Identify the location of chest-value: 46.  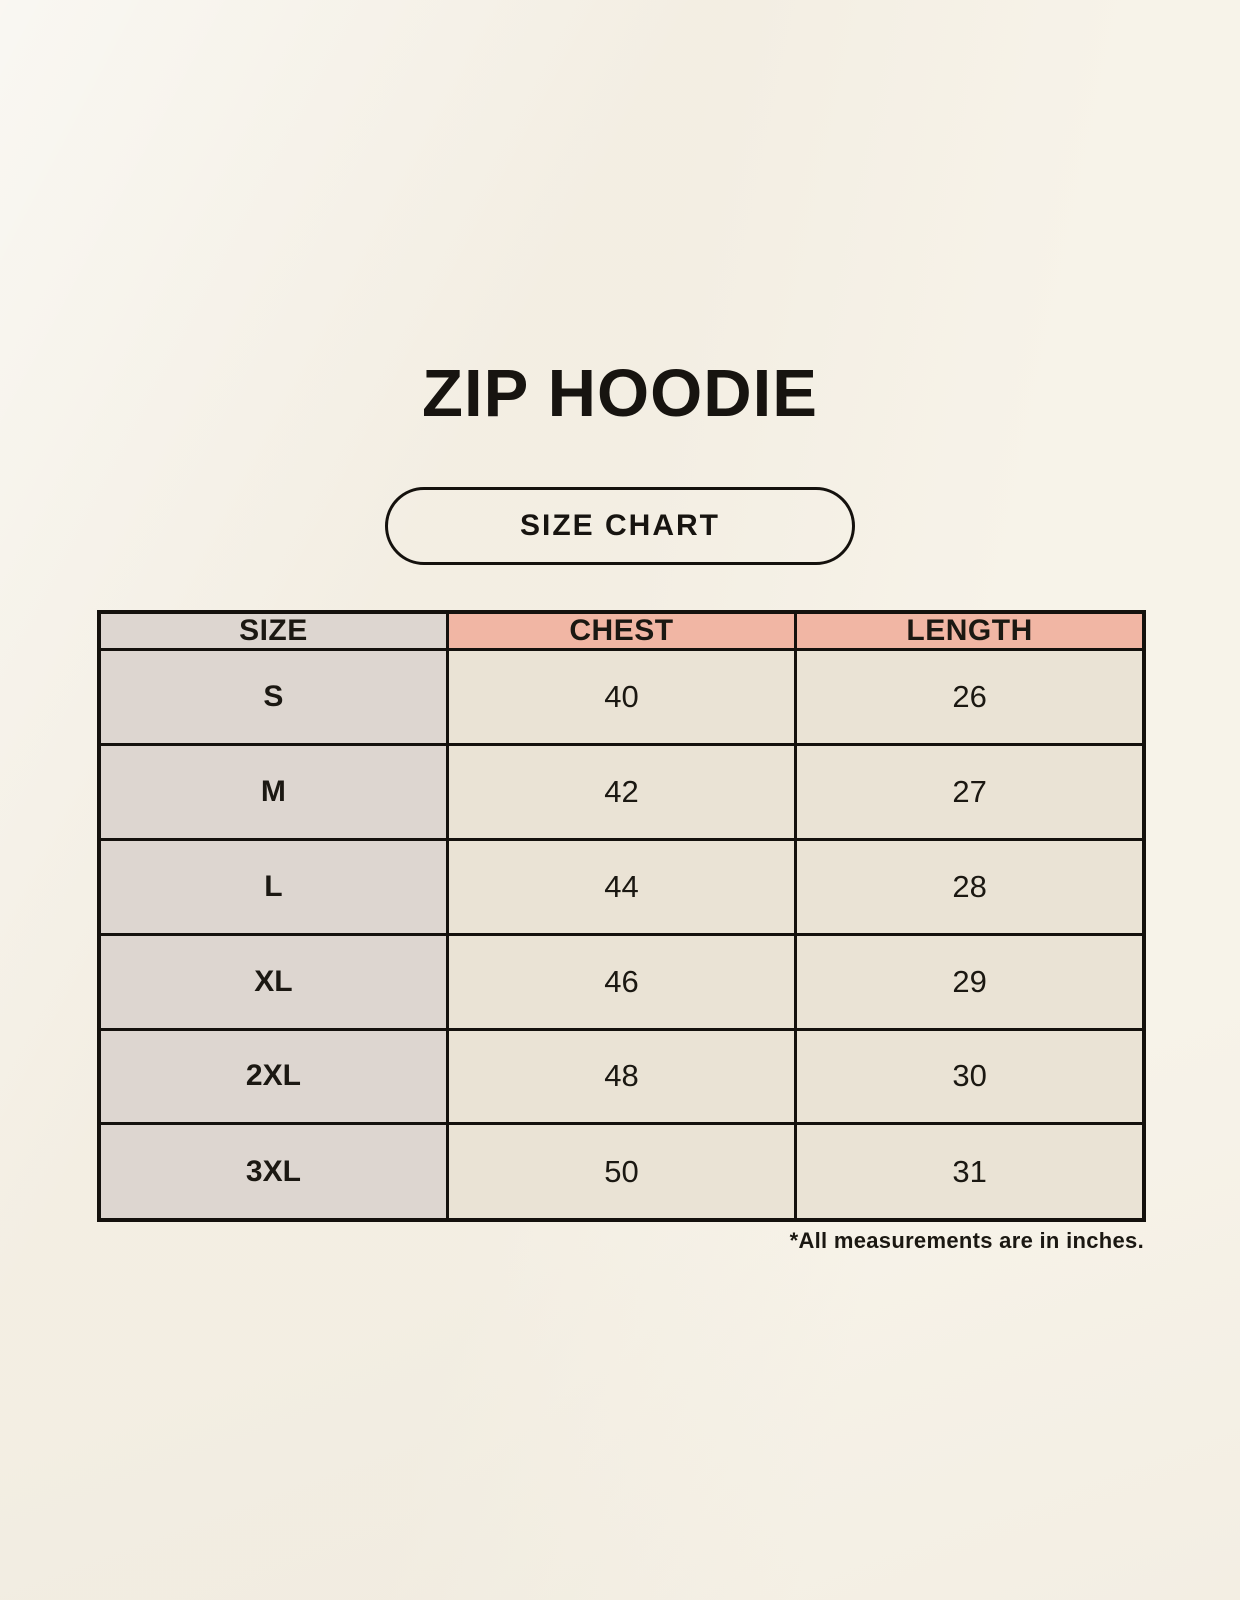
(621, 981).